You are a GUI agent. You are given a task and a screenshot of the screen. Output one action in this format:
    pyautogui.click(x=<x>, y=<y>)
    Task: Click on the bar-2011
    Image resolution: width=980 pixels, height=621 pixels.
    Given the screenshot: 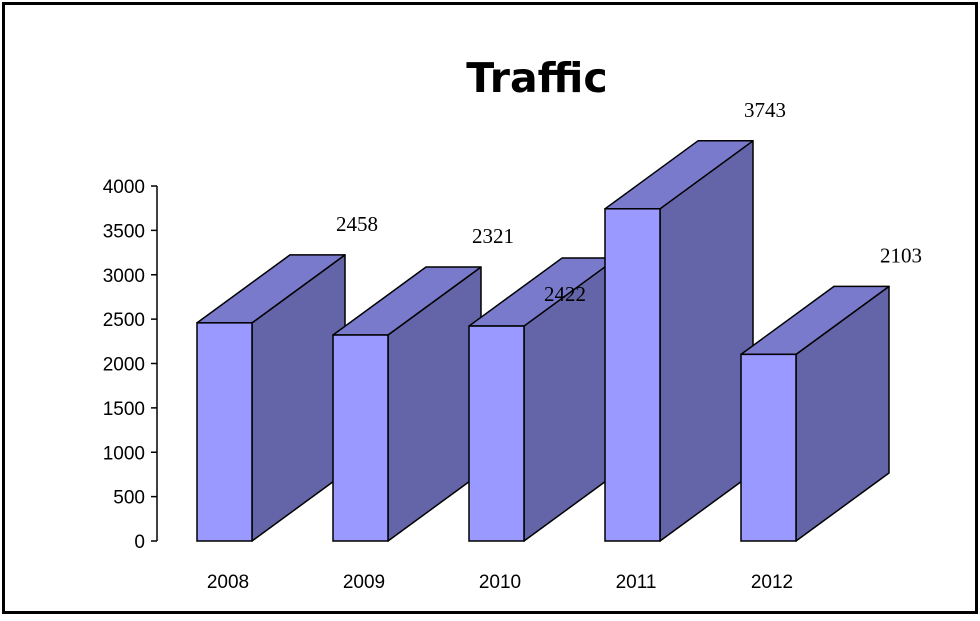 What is the action you would take?
    pyautogui.click(x=679, y=341)
    